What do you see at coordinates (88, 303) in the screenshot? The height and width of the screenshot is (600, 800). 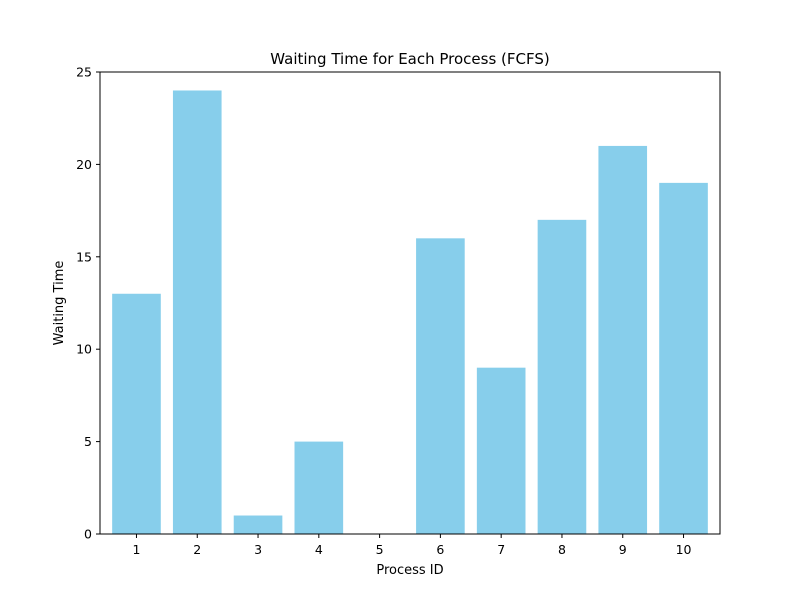 I see `y-axis-ticks: 0 5 10 15 20 25` at bounding box center [88, 303].